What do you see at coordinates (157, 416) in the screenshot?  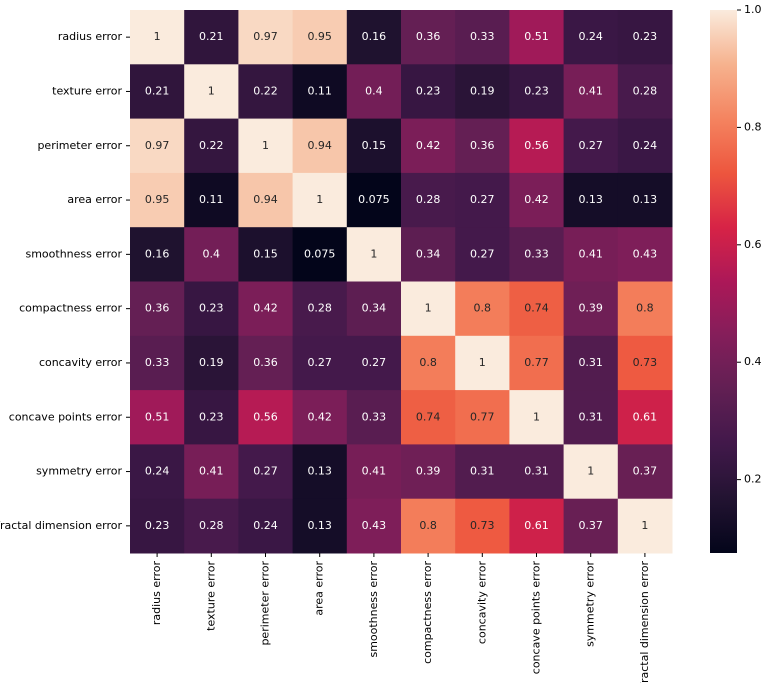 I see `cell-label: 0.51` at bounding box center [157, 416].